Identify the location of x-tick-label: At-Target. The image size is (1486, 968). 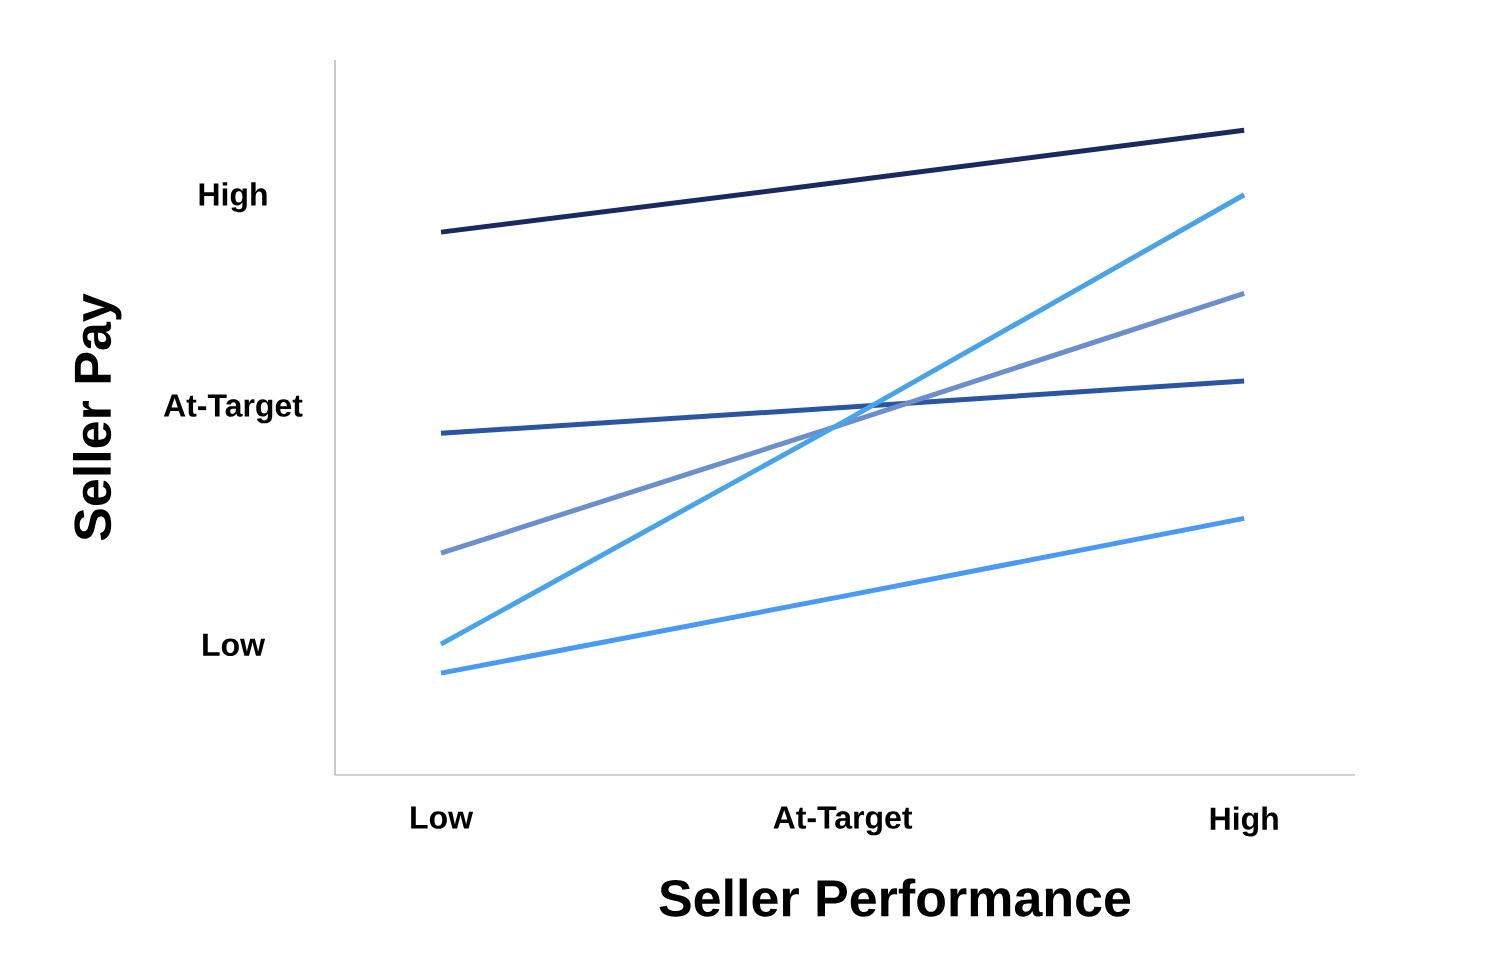
(843, 821).